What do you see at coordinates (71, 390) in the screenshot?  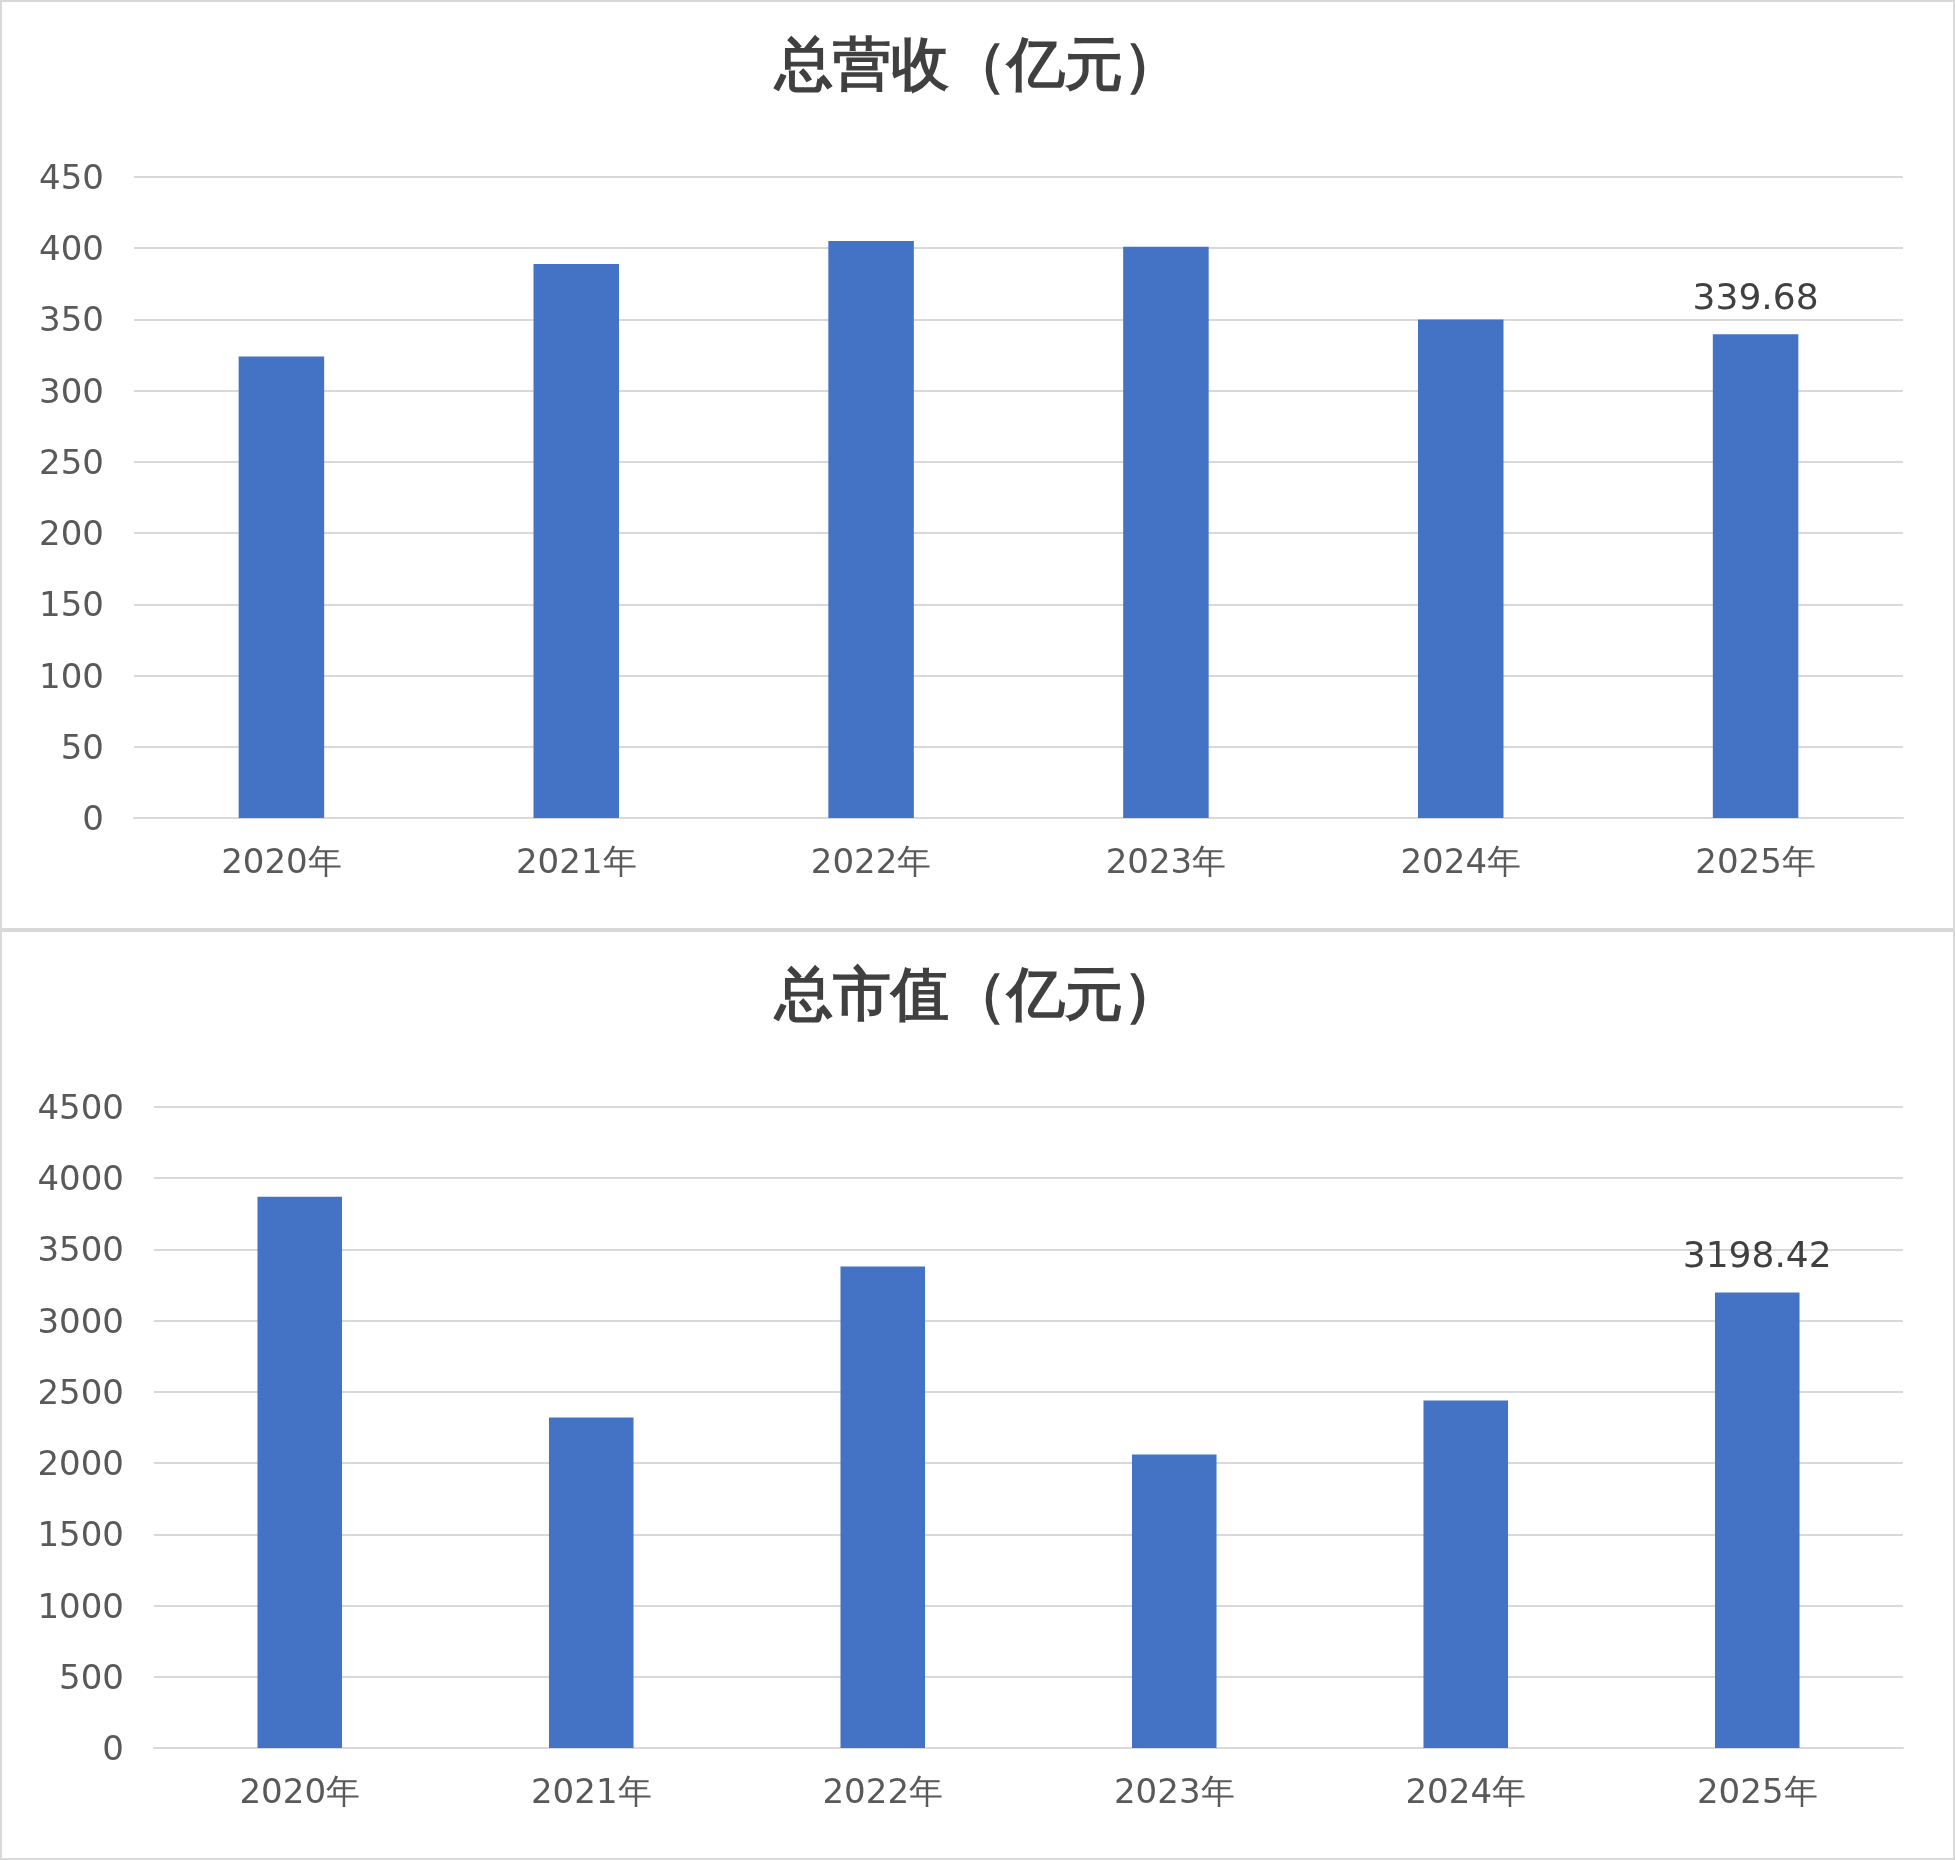 I see `y-tick-label: 300` at bounding box center [71, 390].